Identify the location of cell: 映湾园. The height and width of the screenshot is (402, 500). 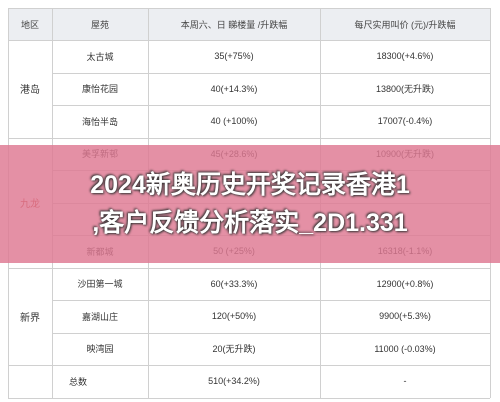
(100, 349).